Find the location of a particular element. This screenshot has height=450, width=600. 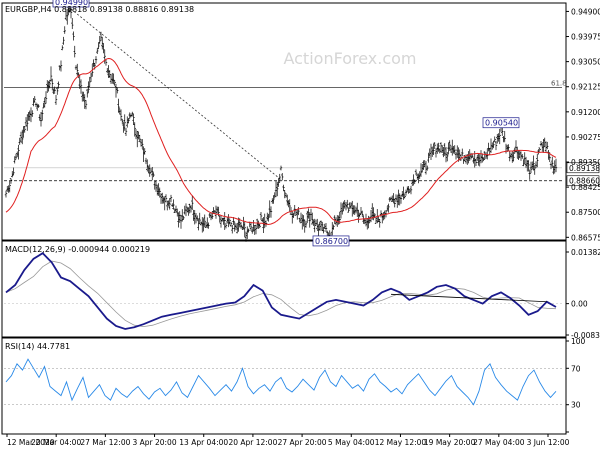

price-ytick-label: 0.87500 is located at coordinates (585, 212).